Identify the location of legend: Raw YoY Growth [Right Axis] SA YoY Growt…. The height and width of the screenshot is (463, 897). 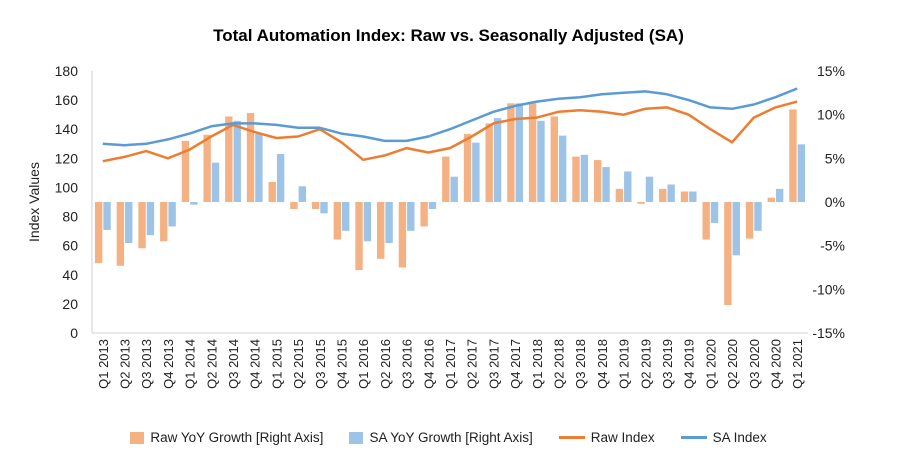
(448, 437).